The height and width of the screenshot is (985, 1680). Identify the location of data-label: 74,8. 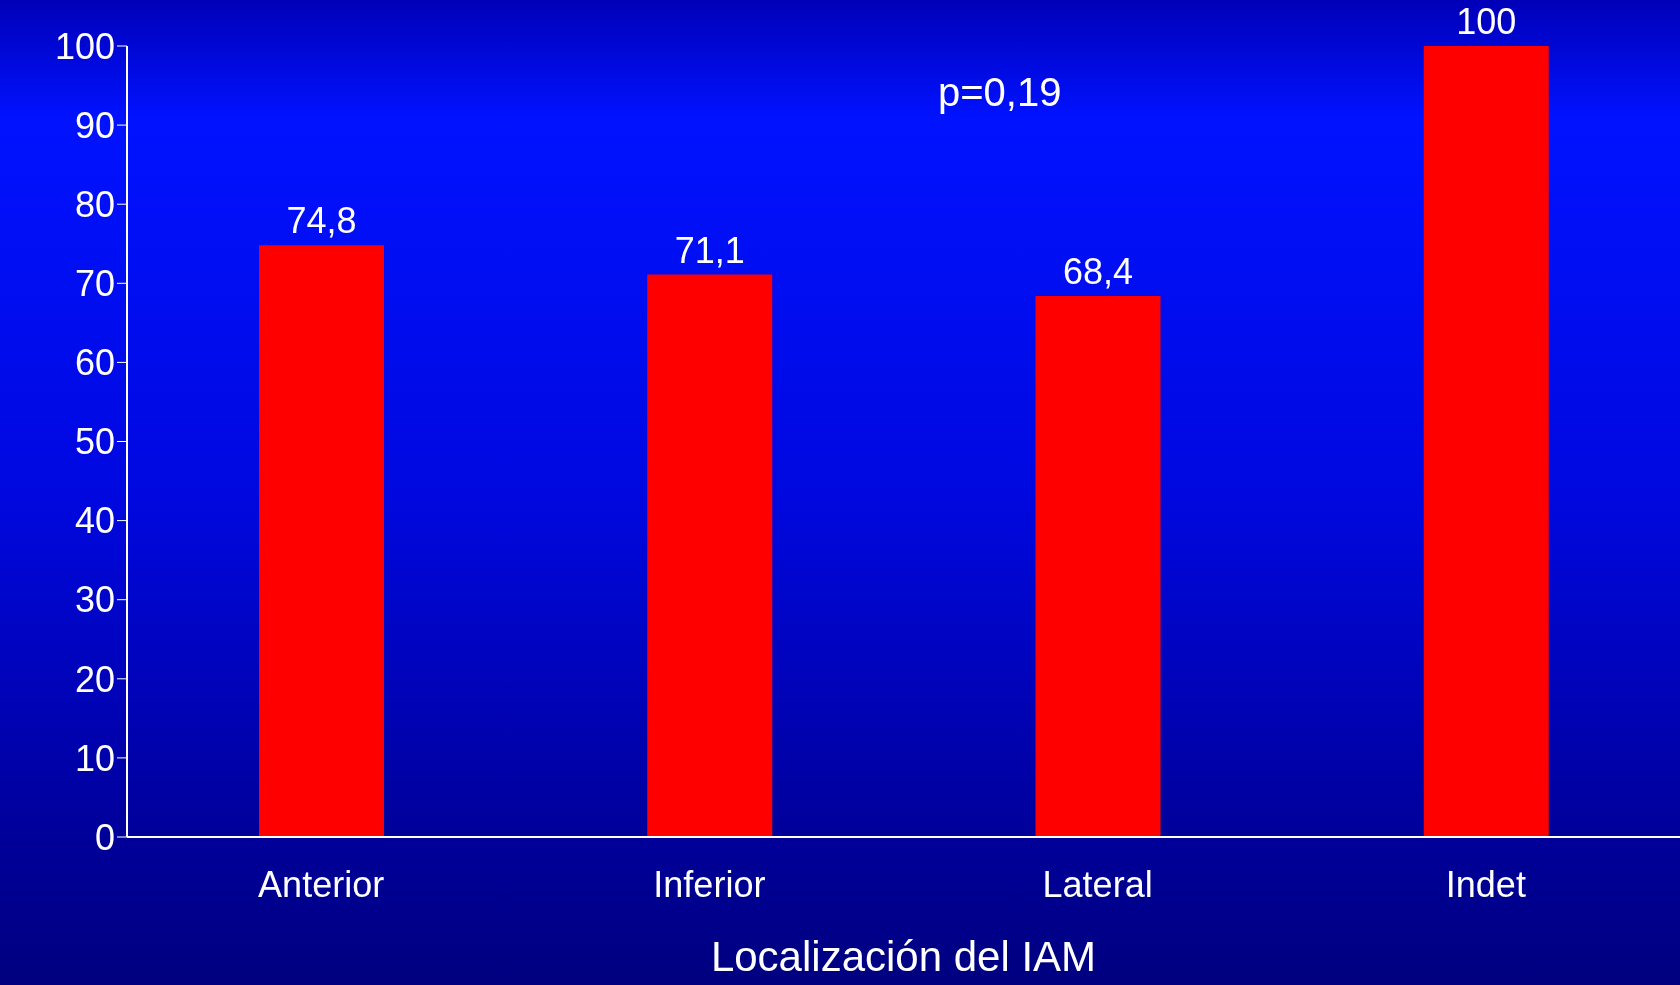
(321, 221).